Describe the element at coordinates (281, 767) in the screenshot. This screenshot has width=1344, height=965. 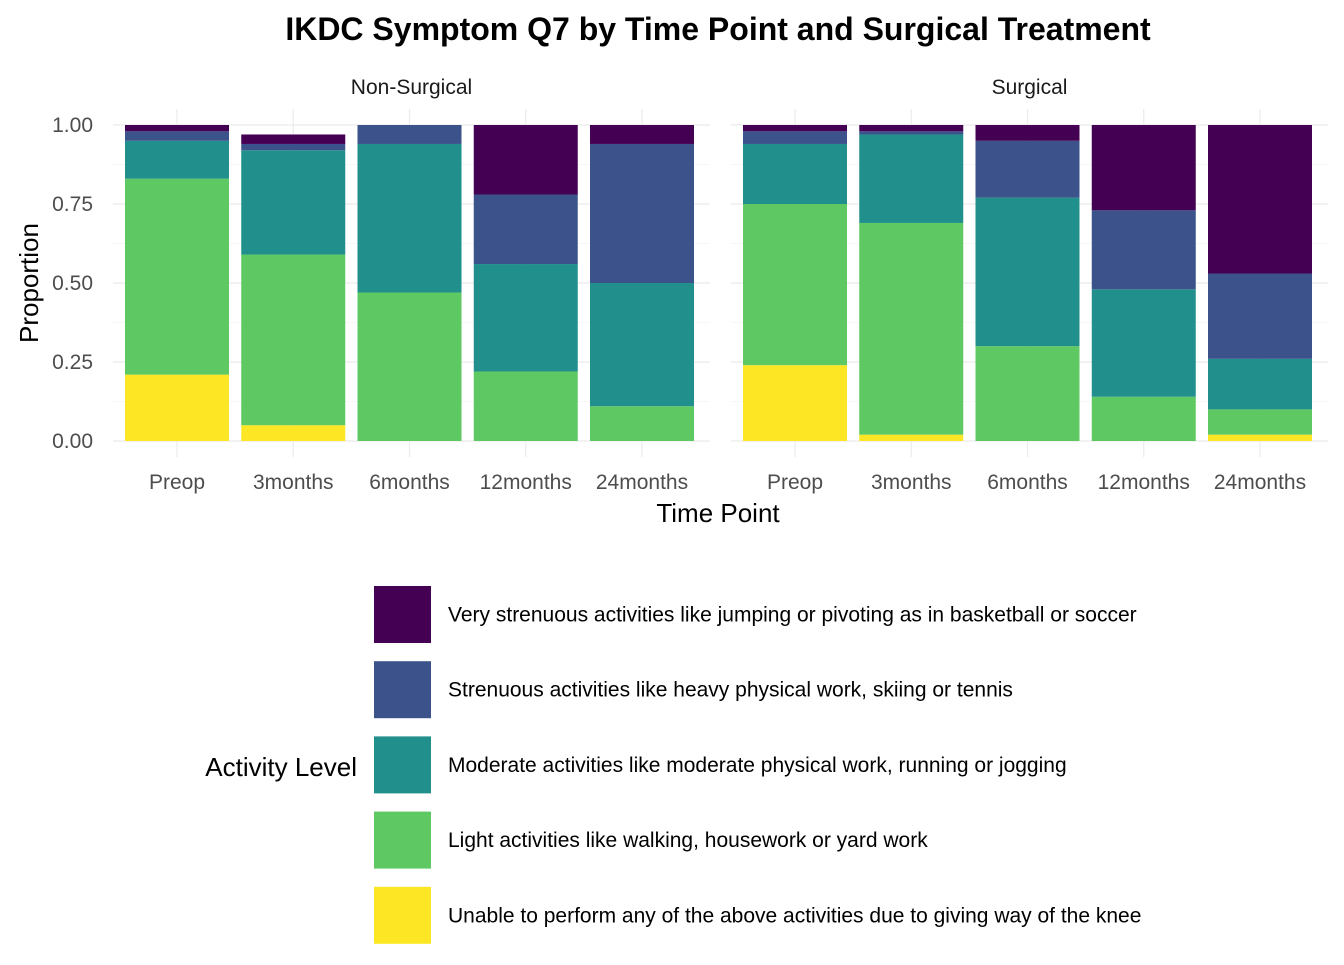
I see `legend-title: Activity Level` at that location.